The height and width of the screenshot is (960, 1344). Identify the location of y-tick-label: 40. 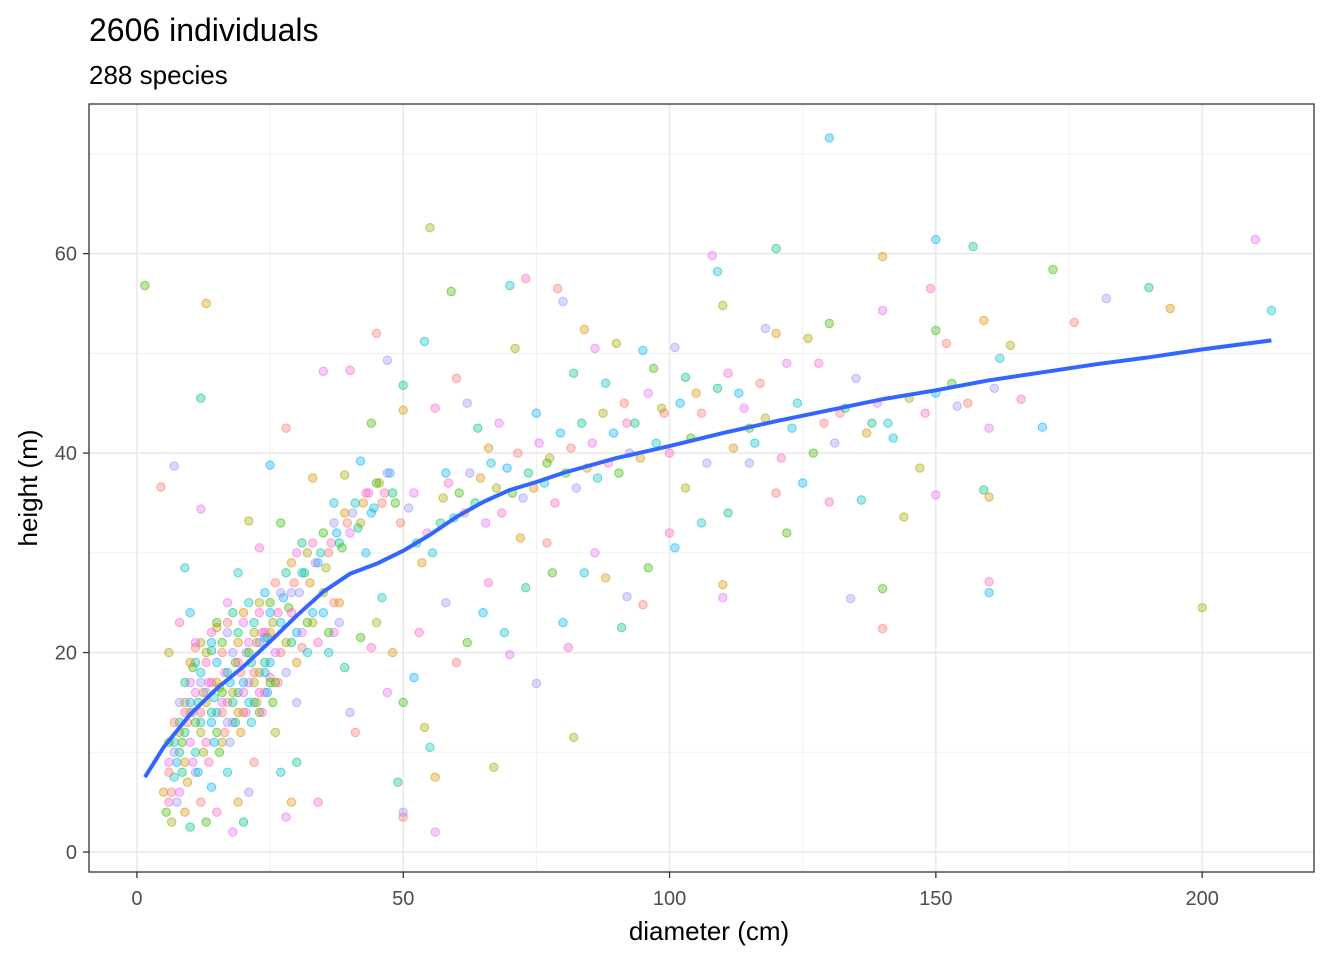
(66, 454).